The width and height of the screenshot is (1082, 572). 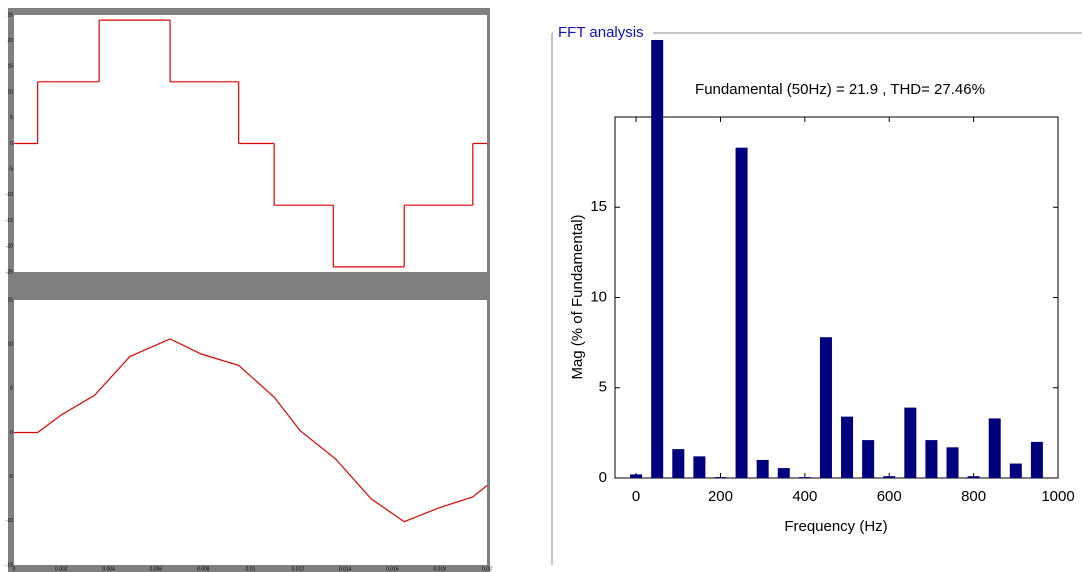 I want to click on panel-label: FFT analysis, so click(x=601, y=32).